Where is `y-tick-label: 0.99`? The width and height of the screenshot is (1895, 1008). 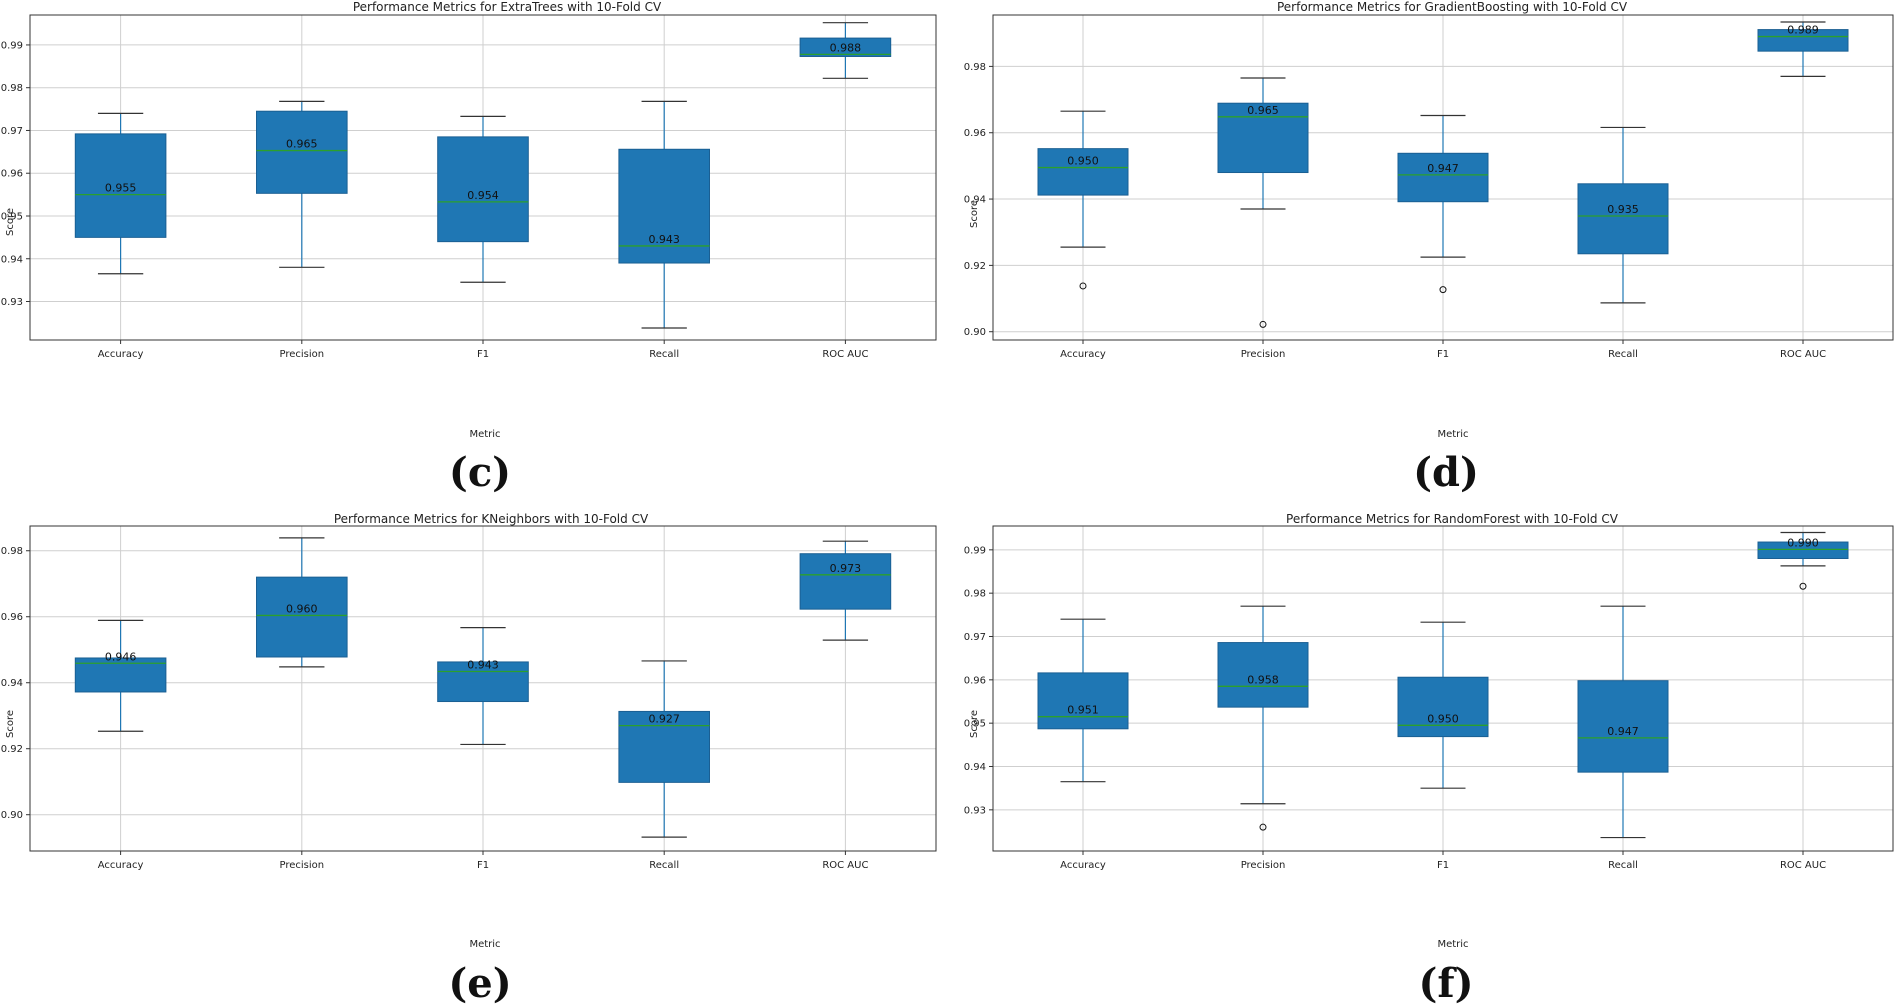
y-tick-label: 0.99 is located at coordinates (12, 45).